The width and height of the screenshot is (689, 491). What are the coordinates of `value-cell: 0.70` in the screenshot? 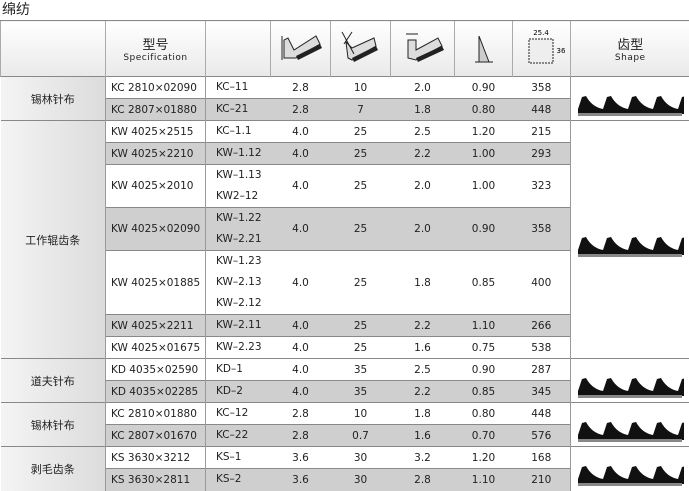 It's located at (483, 435).